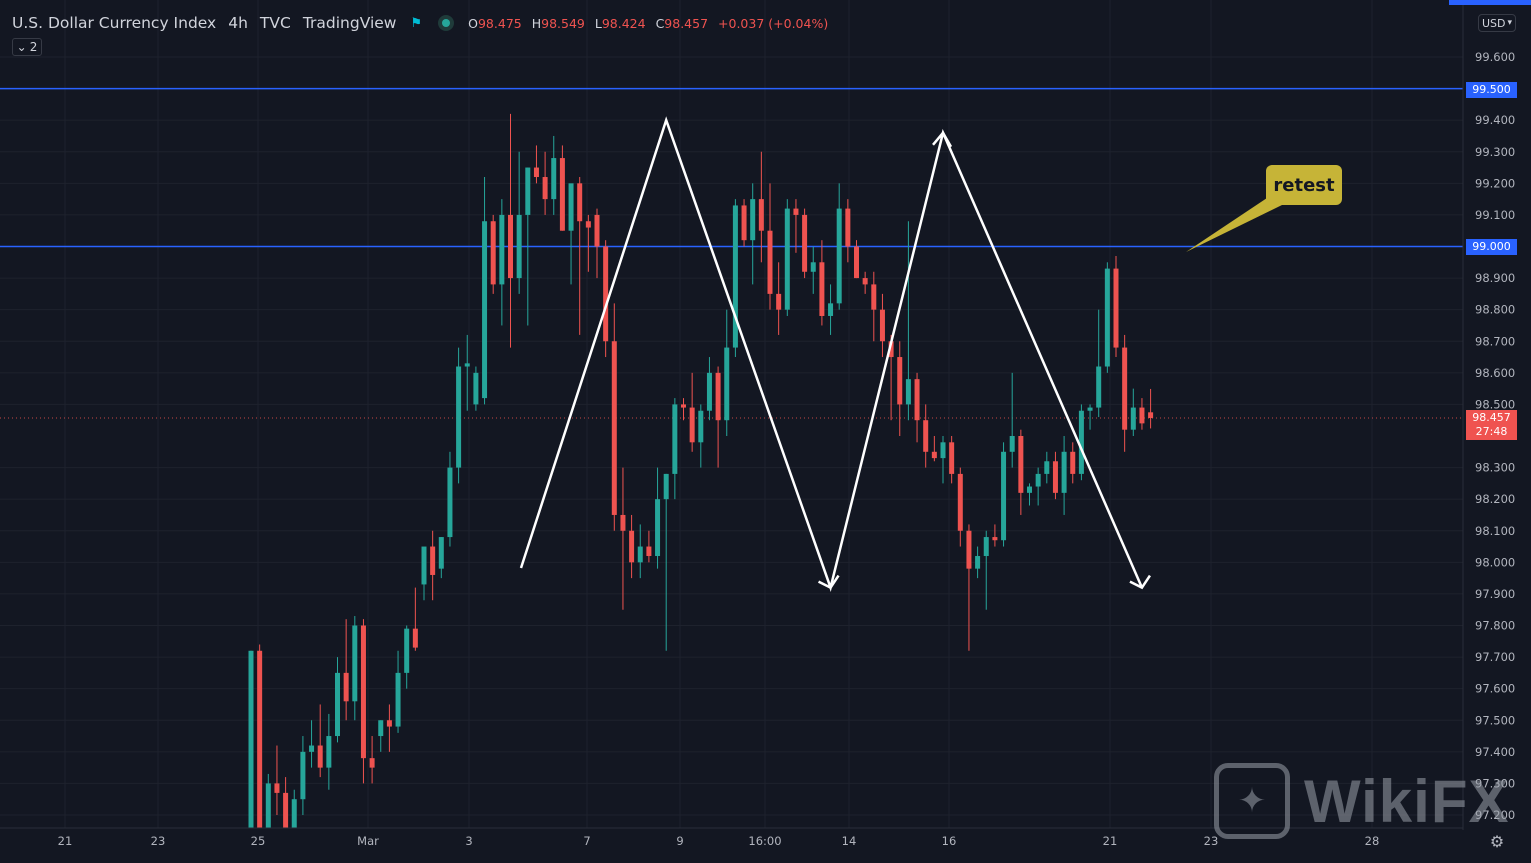 The width and height of the screenshot is (1531, 863). Describe the element at coordinates (468, 841) in the screenshot. I see `time-tick-label: 3` at that location.